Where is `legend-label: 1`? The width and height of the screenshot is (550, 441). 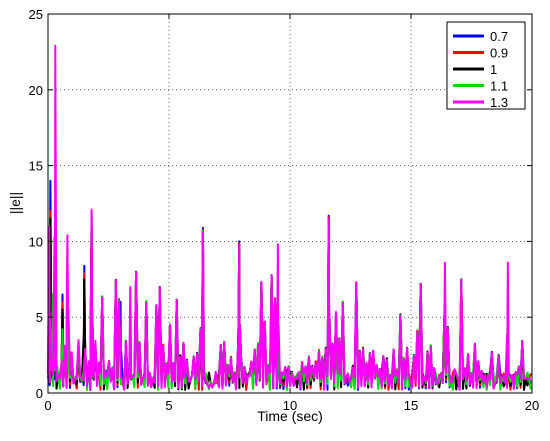 legend-label: 1 is located at coordinates (493, 69).